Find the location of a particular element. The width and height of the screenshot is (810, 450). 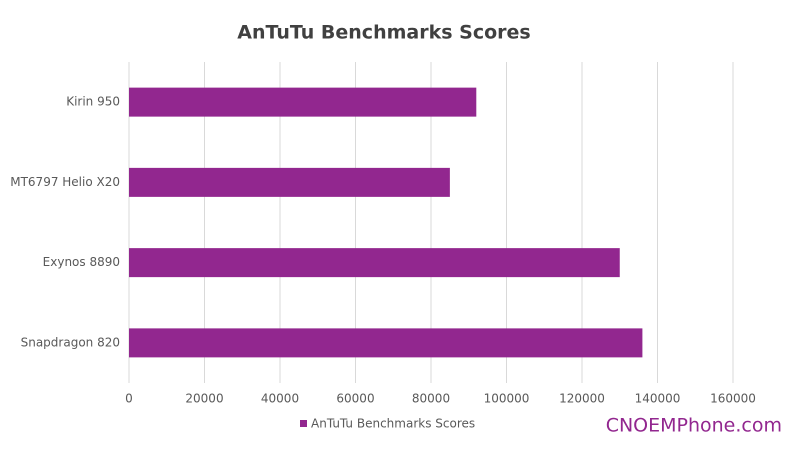

legend-label: AnTuTu Benchmarks Scores is located at coordinates (393, 424).